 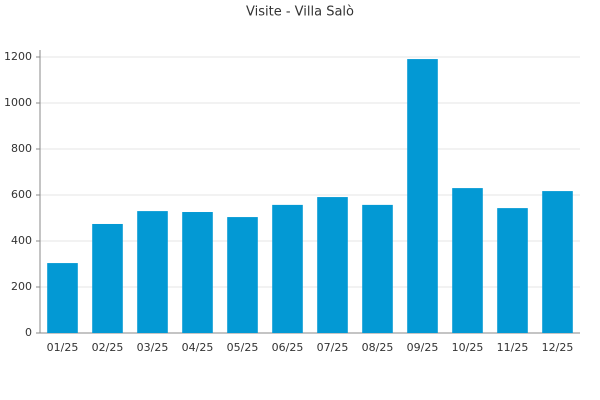 I want to click on y-tick-label: 400, so click(x=21, y=240).